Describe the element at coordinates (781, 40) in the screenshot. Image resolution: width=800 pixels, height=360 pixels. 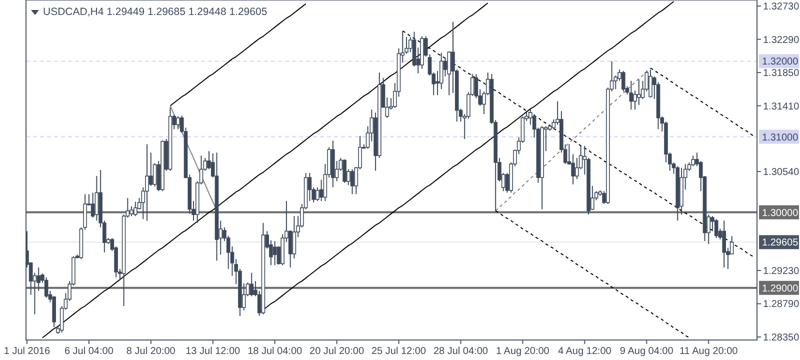
I see `y-tick-label: 1.32290` at that location.